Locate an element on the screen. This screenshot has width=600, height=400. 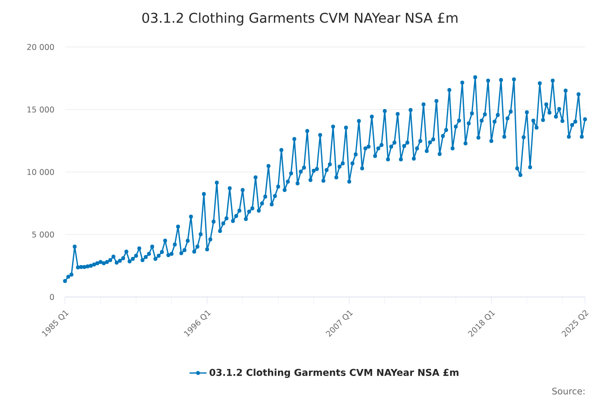
chart-title: 03.1.2 Clothing Garments CVM NAYear NSA £m is located at coordinates (300, 19).